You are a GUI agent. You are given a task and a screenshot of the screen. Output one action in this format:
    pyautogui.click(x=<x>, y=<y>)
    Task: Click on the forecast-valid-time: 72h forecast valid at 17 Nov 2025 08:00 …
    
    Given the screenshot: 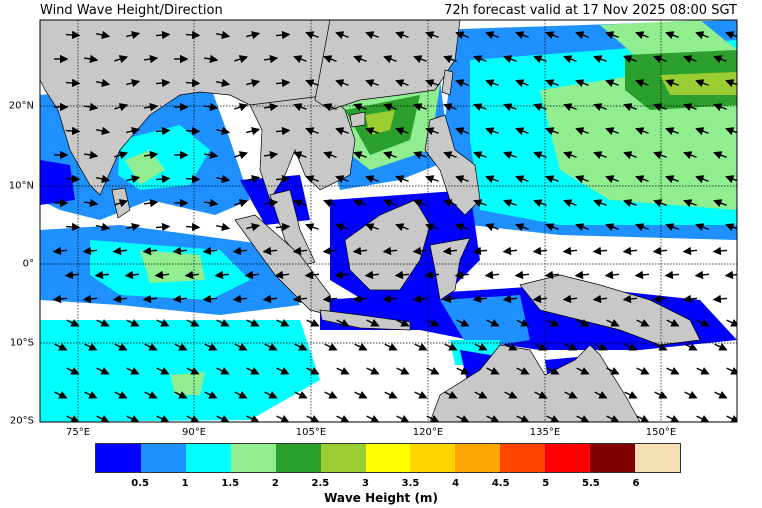 What is the action you would take?
    pyautogui.click(x=590, y=10)
    